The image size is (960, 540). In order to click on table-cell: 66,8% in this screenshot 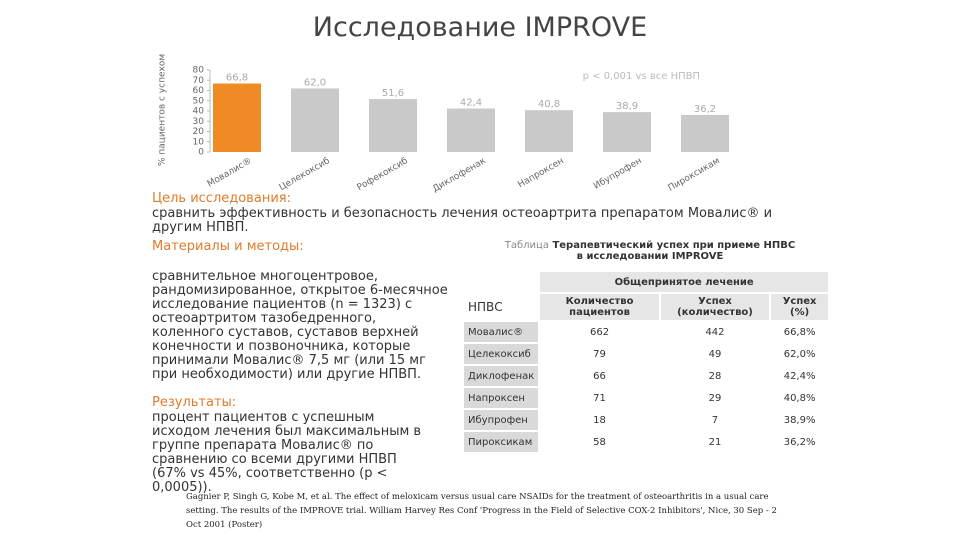, I will do `click(799, 332)`.